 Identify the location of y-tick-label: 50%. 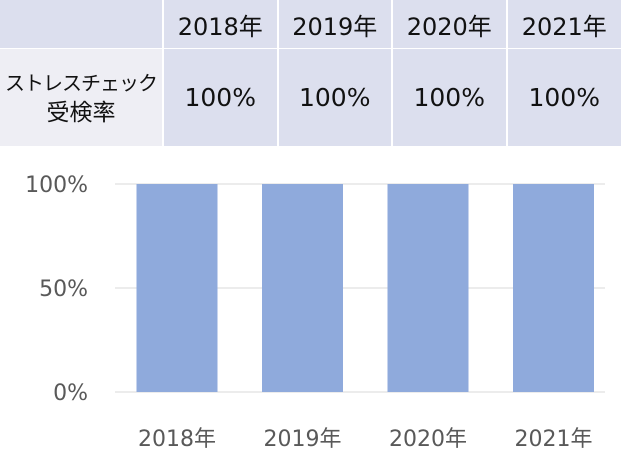
(63, 289).